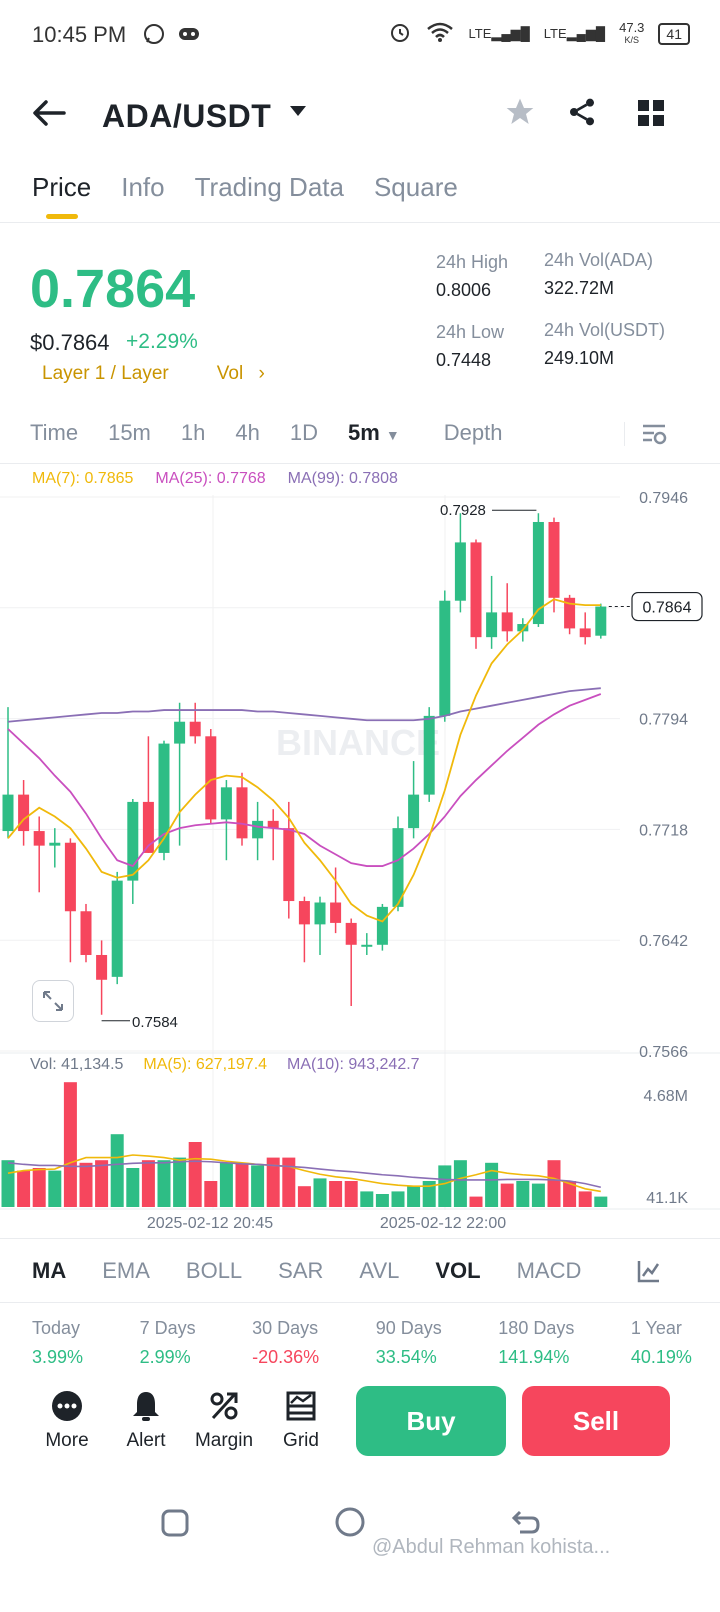  What do you see at coordinates (269, 187) in the screenshot?
I see `tab-trading-data: Trading Data` at bounding box center [269, 187].